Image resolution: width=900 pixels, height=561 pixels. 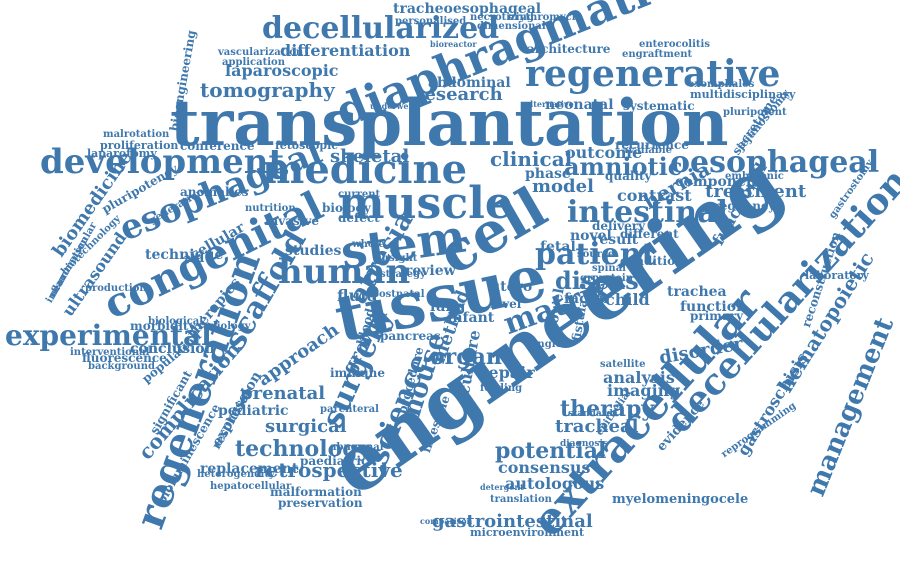 I want to click on word-erythromycin: erythromycin, so click(x=545, y=17).